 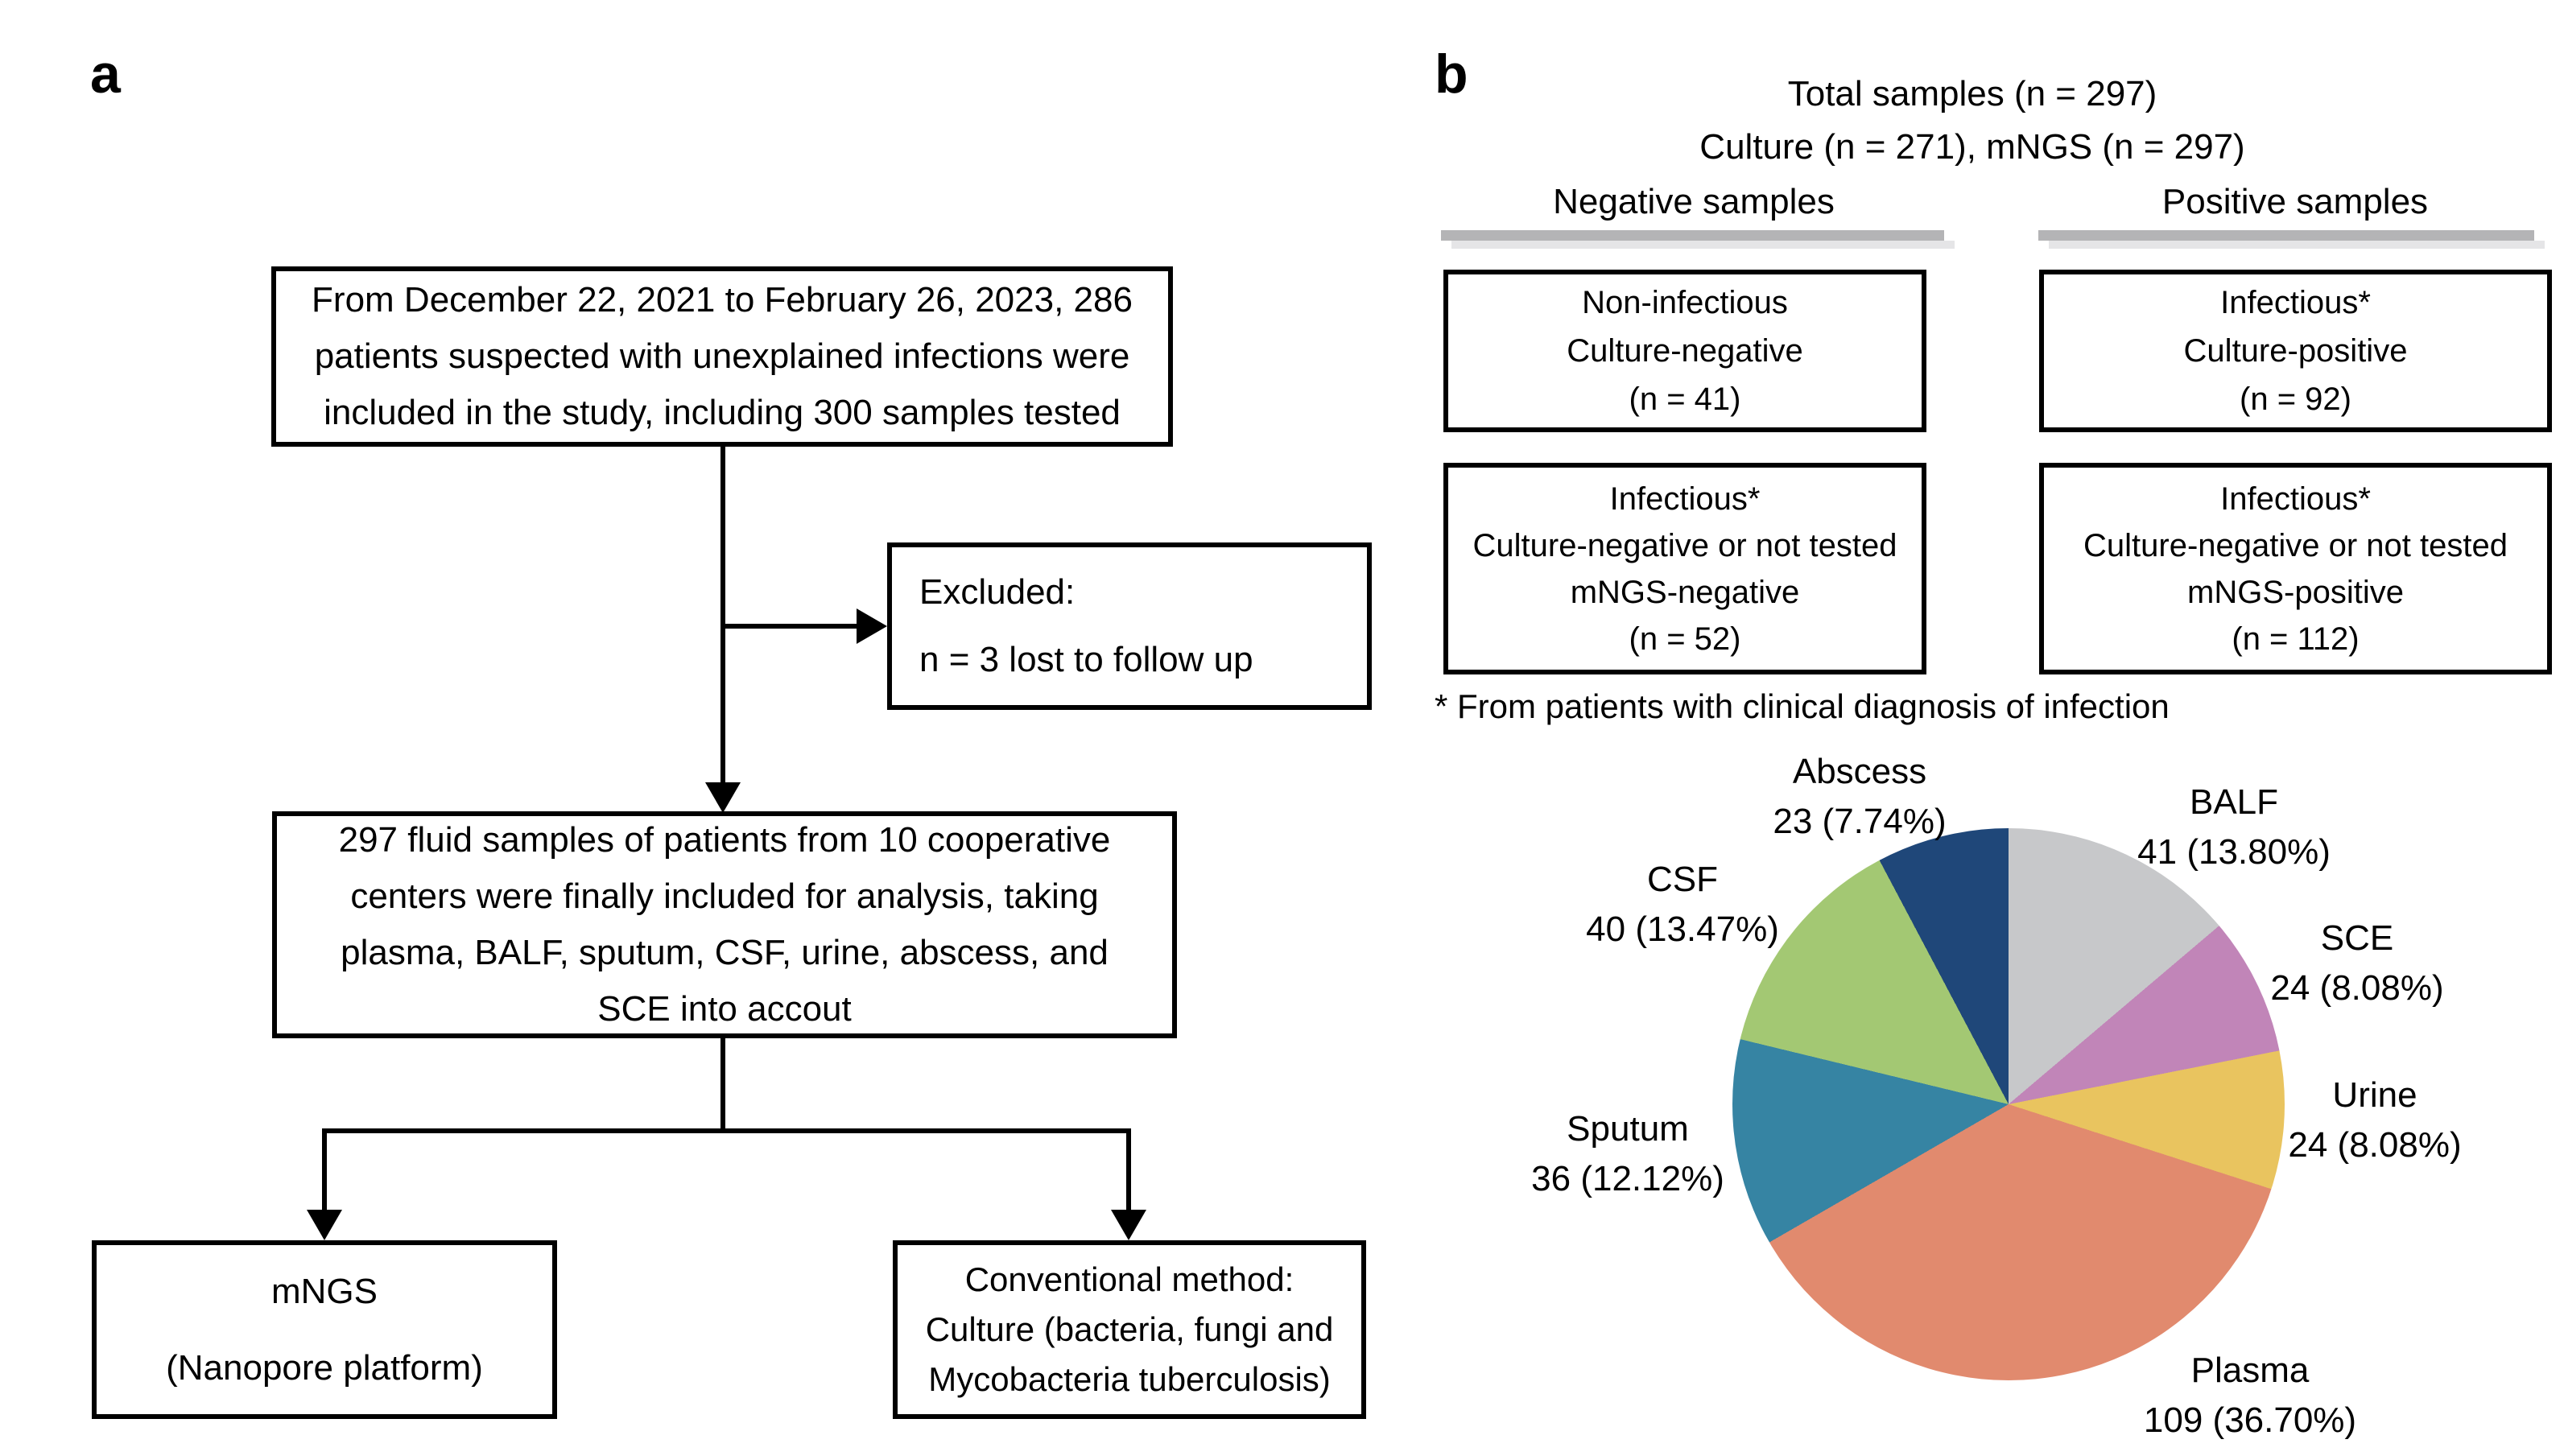 I want to click on positive-header-underline, so click(x=2286, y=236).